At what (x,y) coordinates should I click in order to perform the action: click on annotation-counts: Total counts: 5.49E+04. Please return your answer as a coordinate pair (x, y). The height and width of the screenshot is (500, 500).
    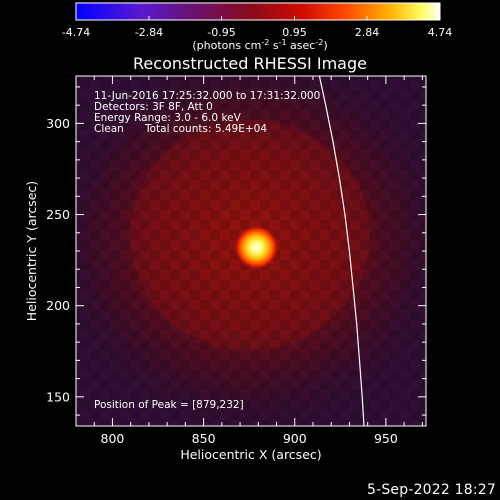
    Looking at the image, I should click on (205, 129).